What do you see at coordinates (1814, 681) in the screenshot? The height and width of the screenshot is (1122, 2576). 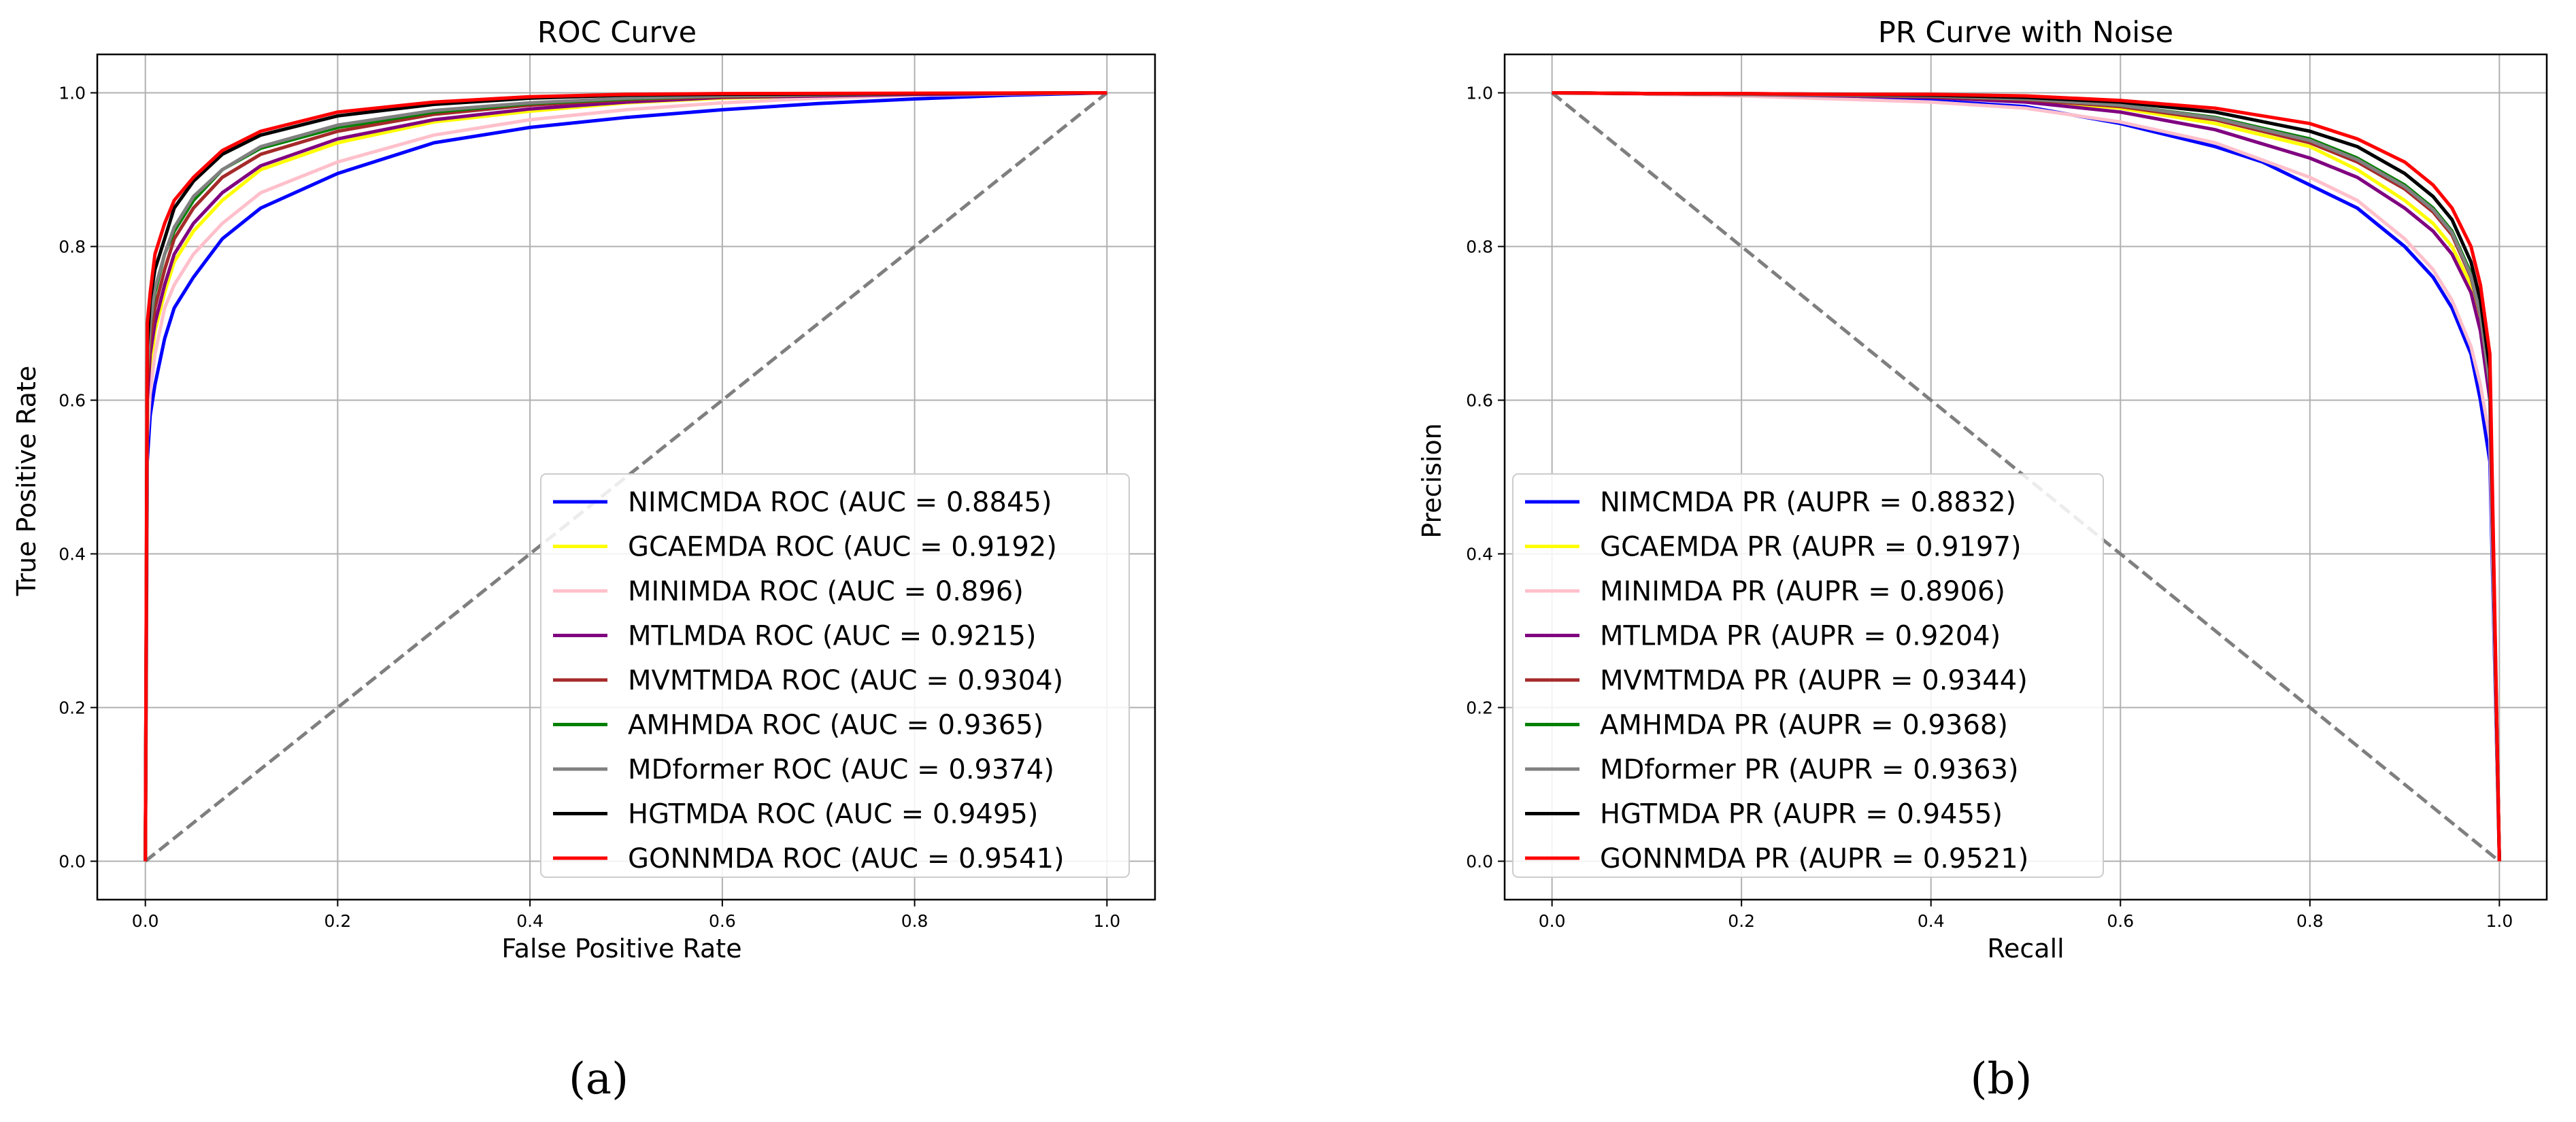 I see `pr-legend-label: MVMTMDA PR (AUPR = 0.9344)` at bounding box center [1814, 681].